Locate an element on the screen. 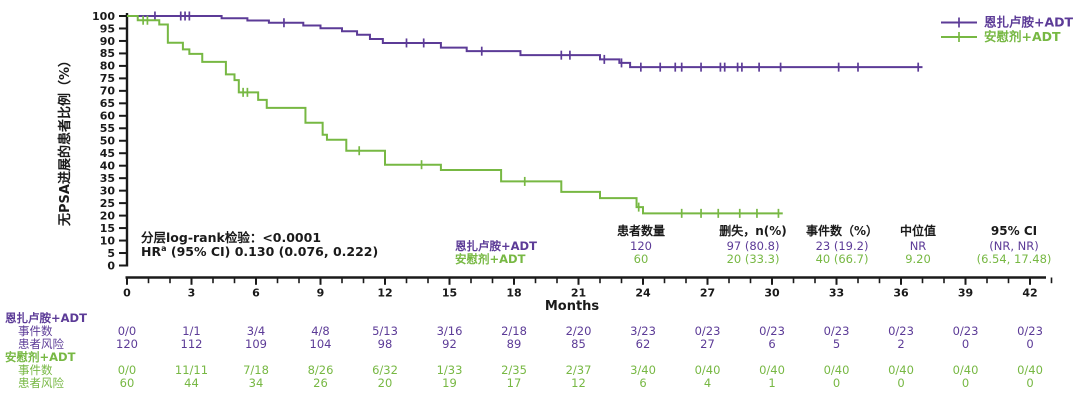  x-tick-label: 24 is located at coordinates (643, 293).